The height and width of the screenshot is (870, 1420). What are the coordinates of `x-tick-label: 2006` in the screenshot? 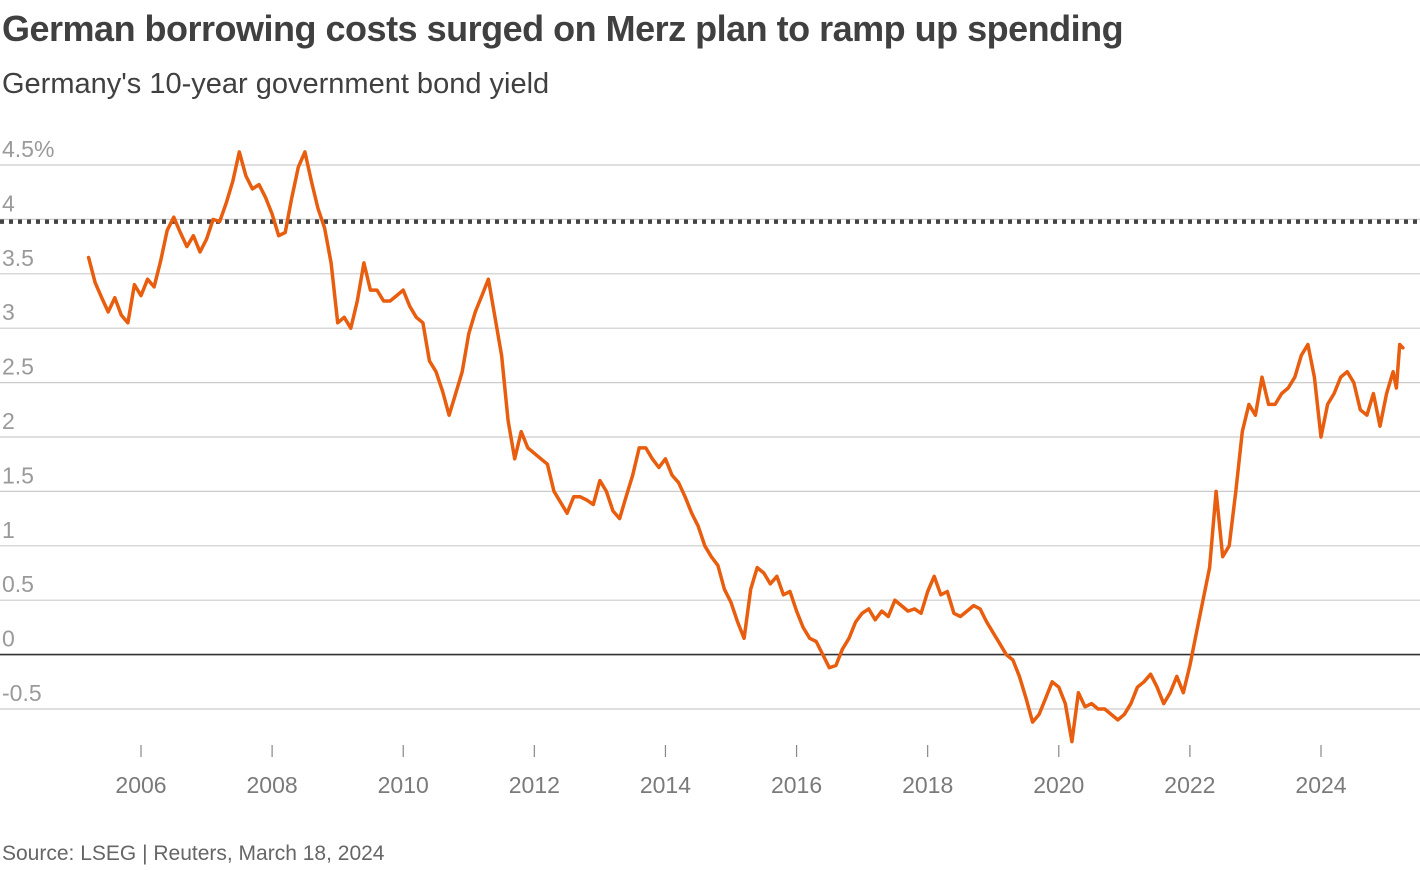 It's located at (140, 785).